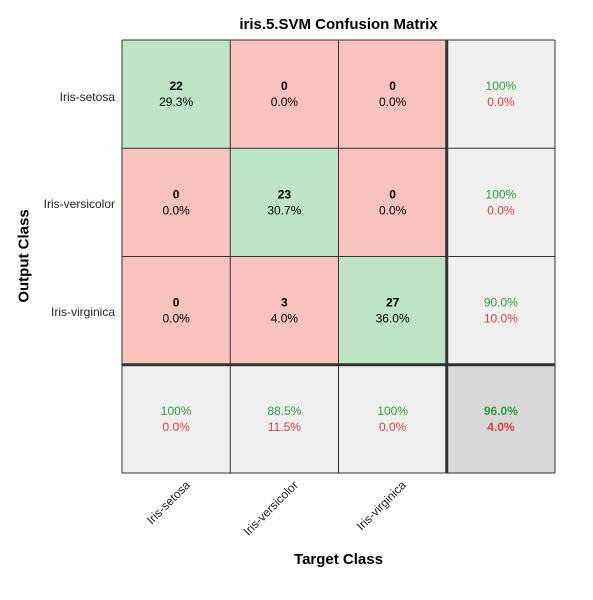 The height and width of the screenshot is (600, 593). Describe the element at coordinates (501, 319) in the screenshot. I see `row-summary-incorrect-2: 10.0%` at that location.